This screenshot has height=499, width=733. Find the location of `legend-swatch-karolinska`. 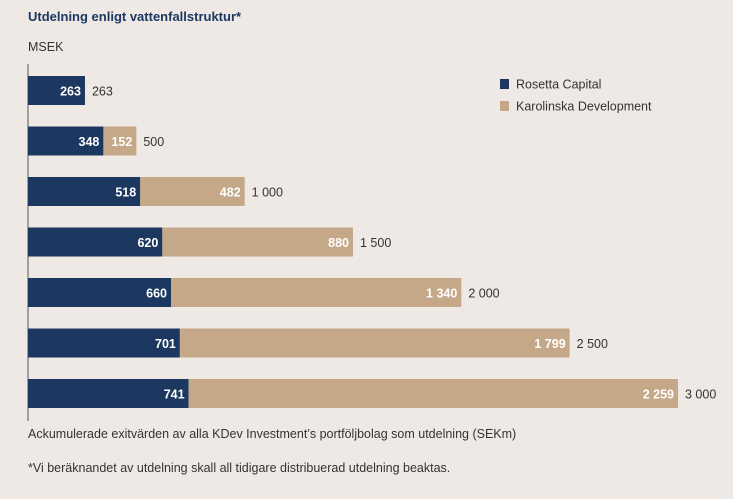

legend-swatch-karolinska is located at coordinates (504, 106).